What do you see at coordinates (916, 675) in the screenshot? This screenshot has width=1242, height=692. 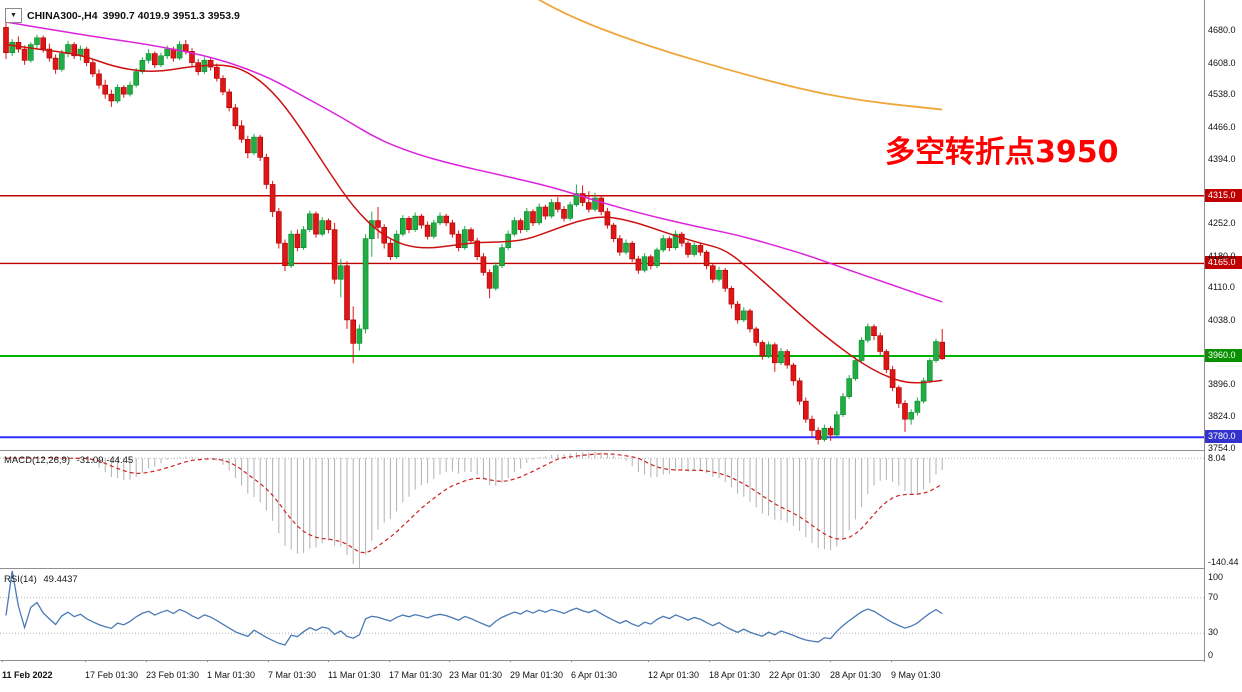 I see `time-axis-label: 9 May 01:30` at bounding box center [916, 675].